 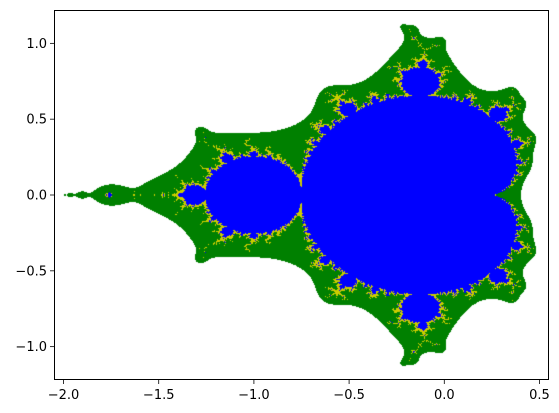 What do you see at coordinates (36, 44) in the screenshot?
I see `y-tick-label: 1.0` at bounding box center [36, 44].